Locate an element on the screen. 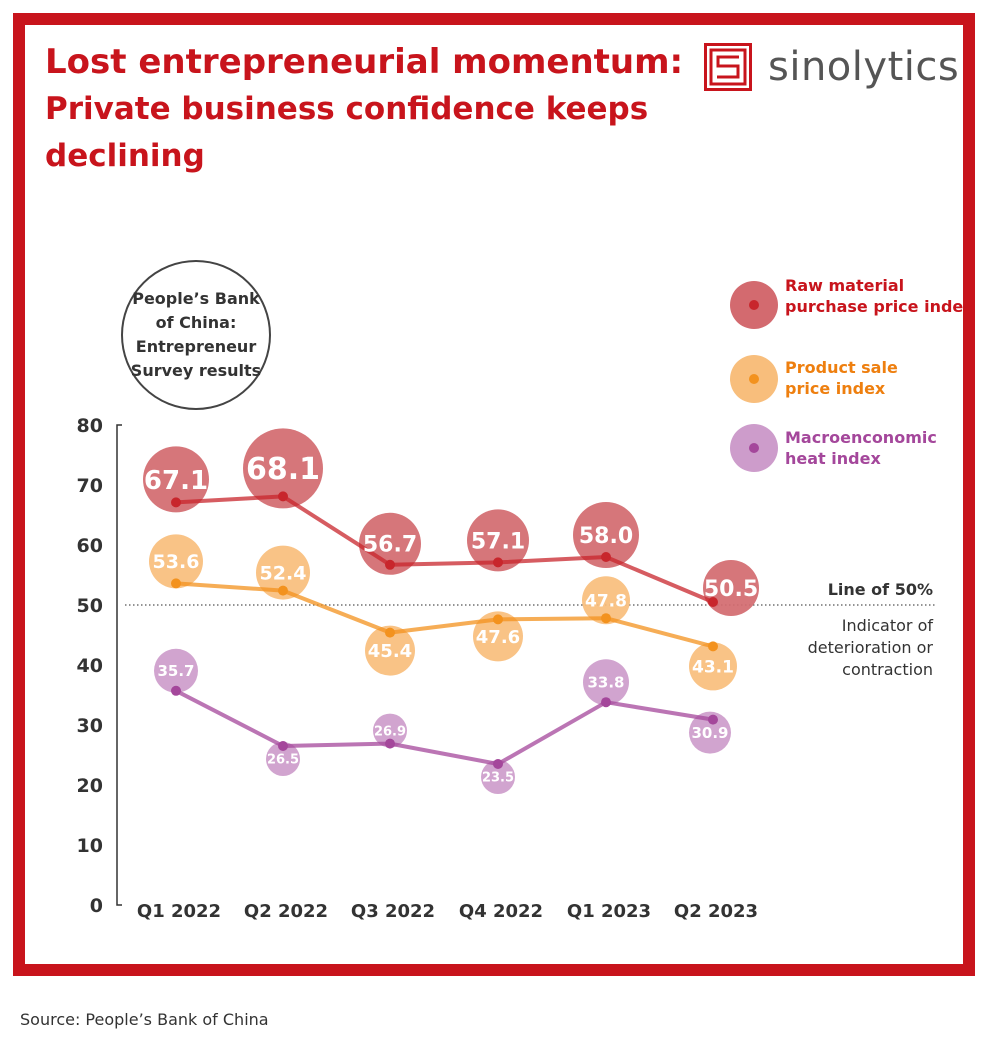 This screenshot has height=1050, width=1000. series-1-data-label: 47.8 is located at coordinates (606, 601).